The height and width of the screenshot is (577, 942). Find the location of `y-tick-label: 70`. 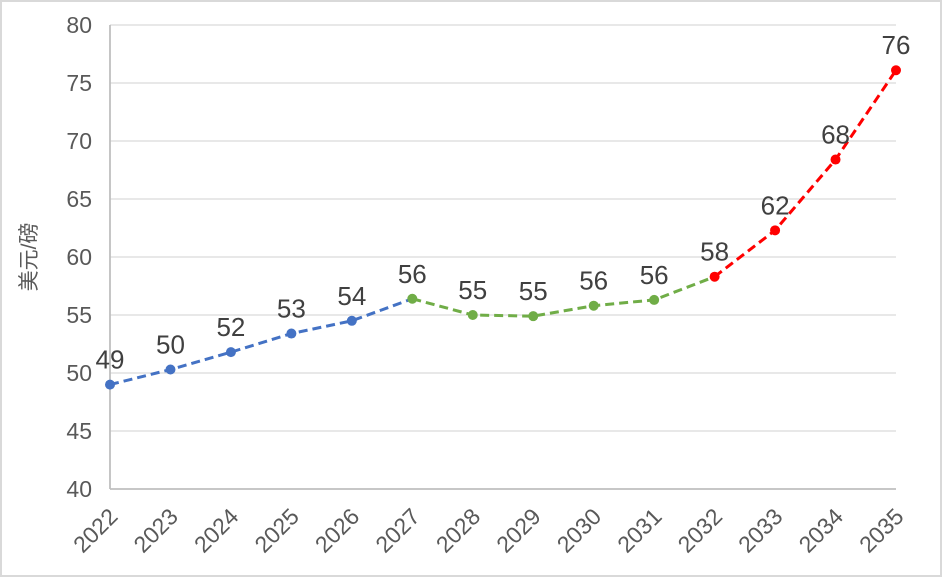

y-tick-label: 70 is located at coordinates (79, 141).